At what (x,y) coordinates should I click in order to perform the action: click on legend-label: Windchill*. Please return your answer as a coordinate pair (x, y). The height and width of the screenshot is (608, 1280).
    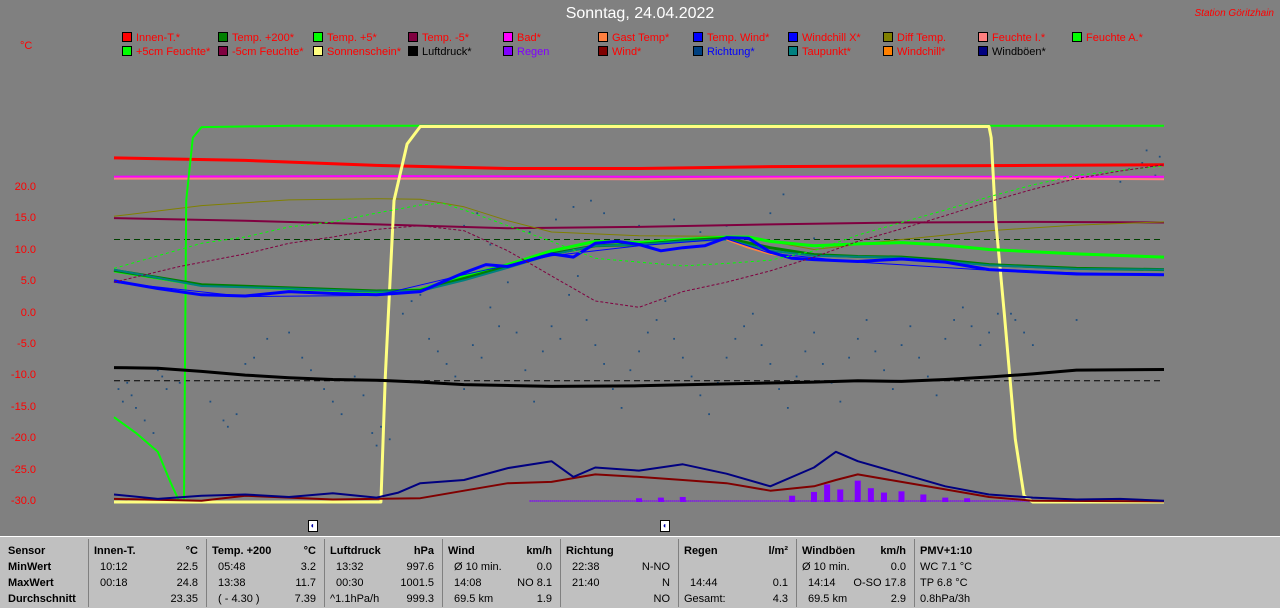
    Looking at the image, I should click on (921, 52).